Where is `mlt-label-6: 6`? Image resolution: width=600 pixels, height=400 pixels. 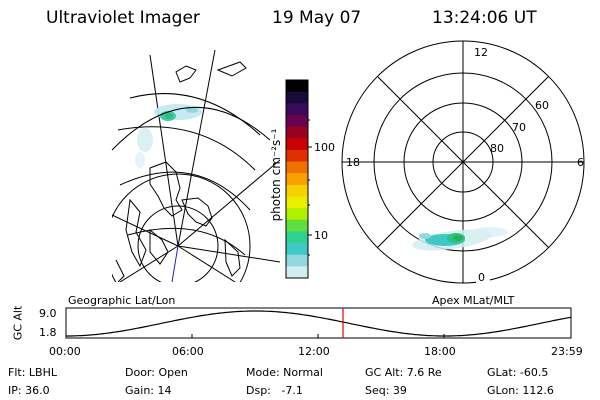 mlt-label-6: 6 is located at coordinates (580, 162).